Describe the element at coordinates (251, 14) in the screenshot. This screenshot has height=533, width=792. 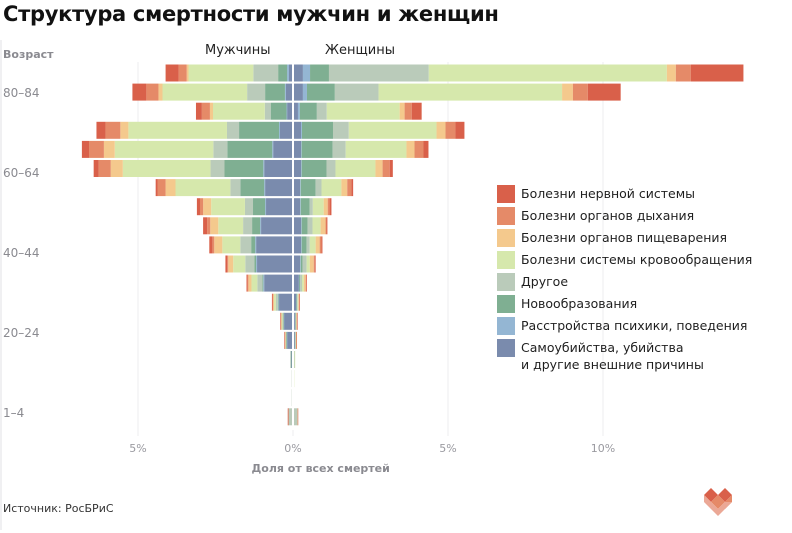
I see `page-title: Структура смертности мужчин и женщин` at that location.